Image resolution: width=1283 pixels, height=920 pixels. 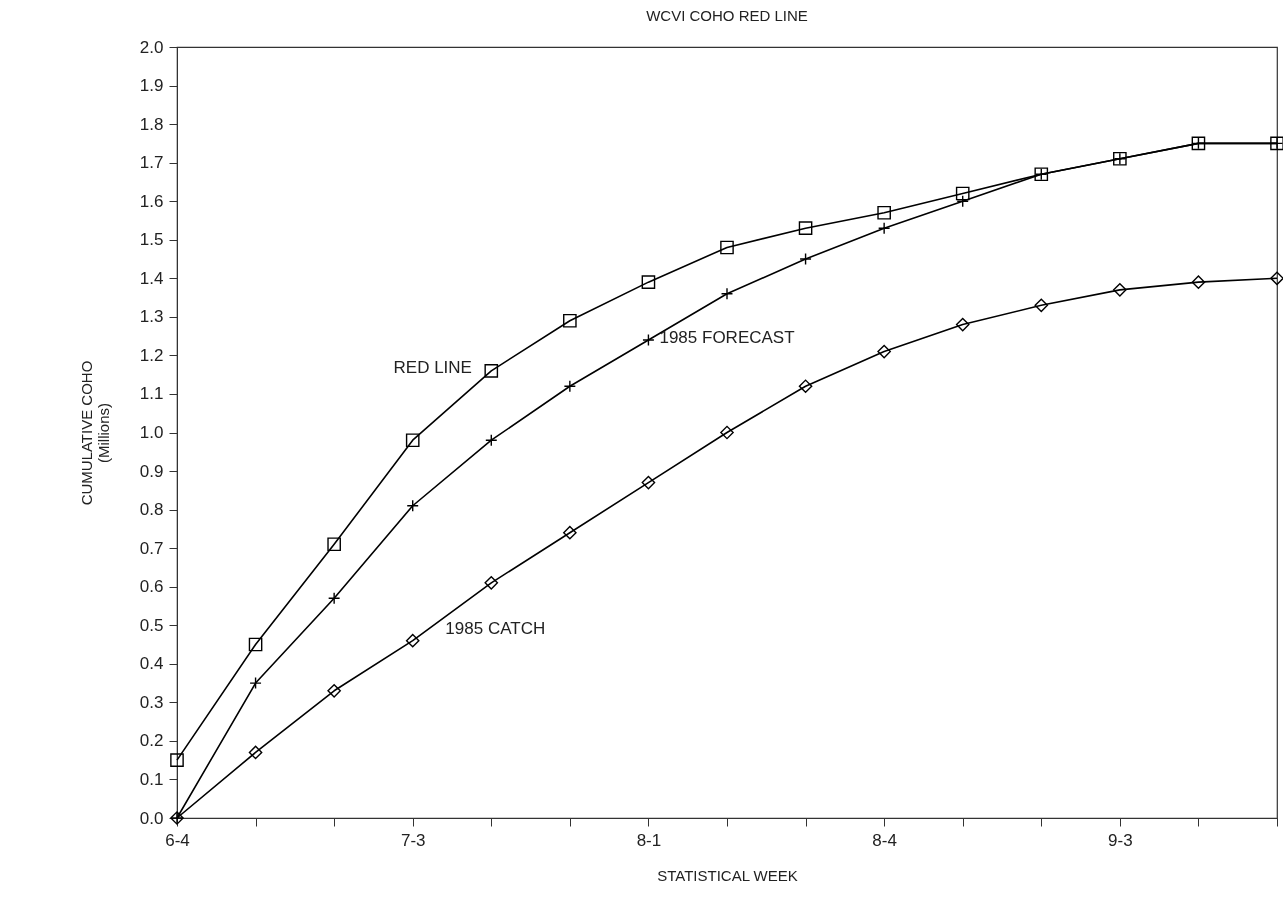 What do you see at coordinates (151, 355) in the screenshot?
I see `y-tick-label: 1.2` at bounding box center [151, 355].